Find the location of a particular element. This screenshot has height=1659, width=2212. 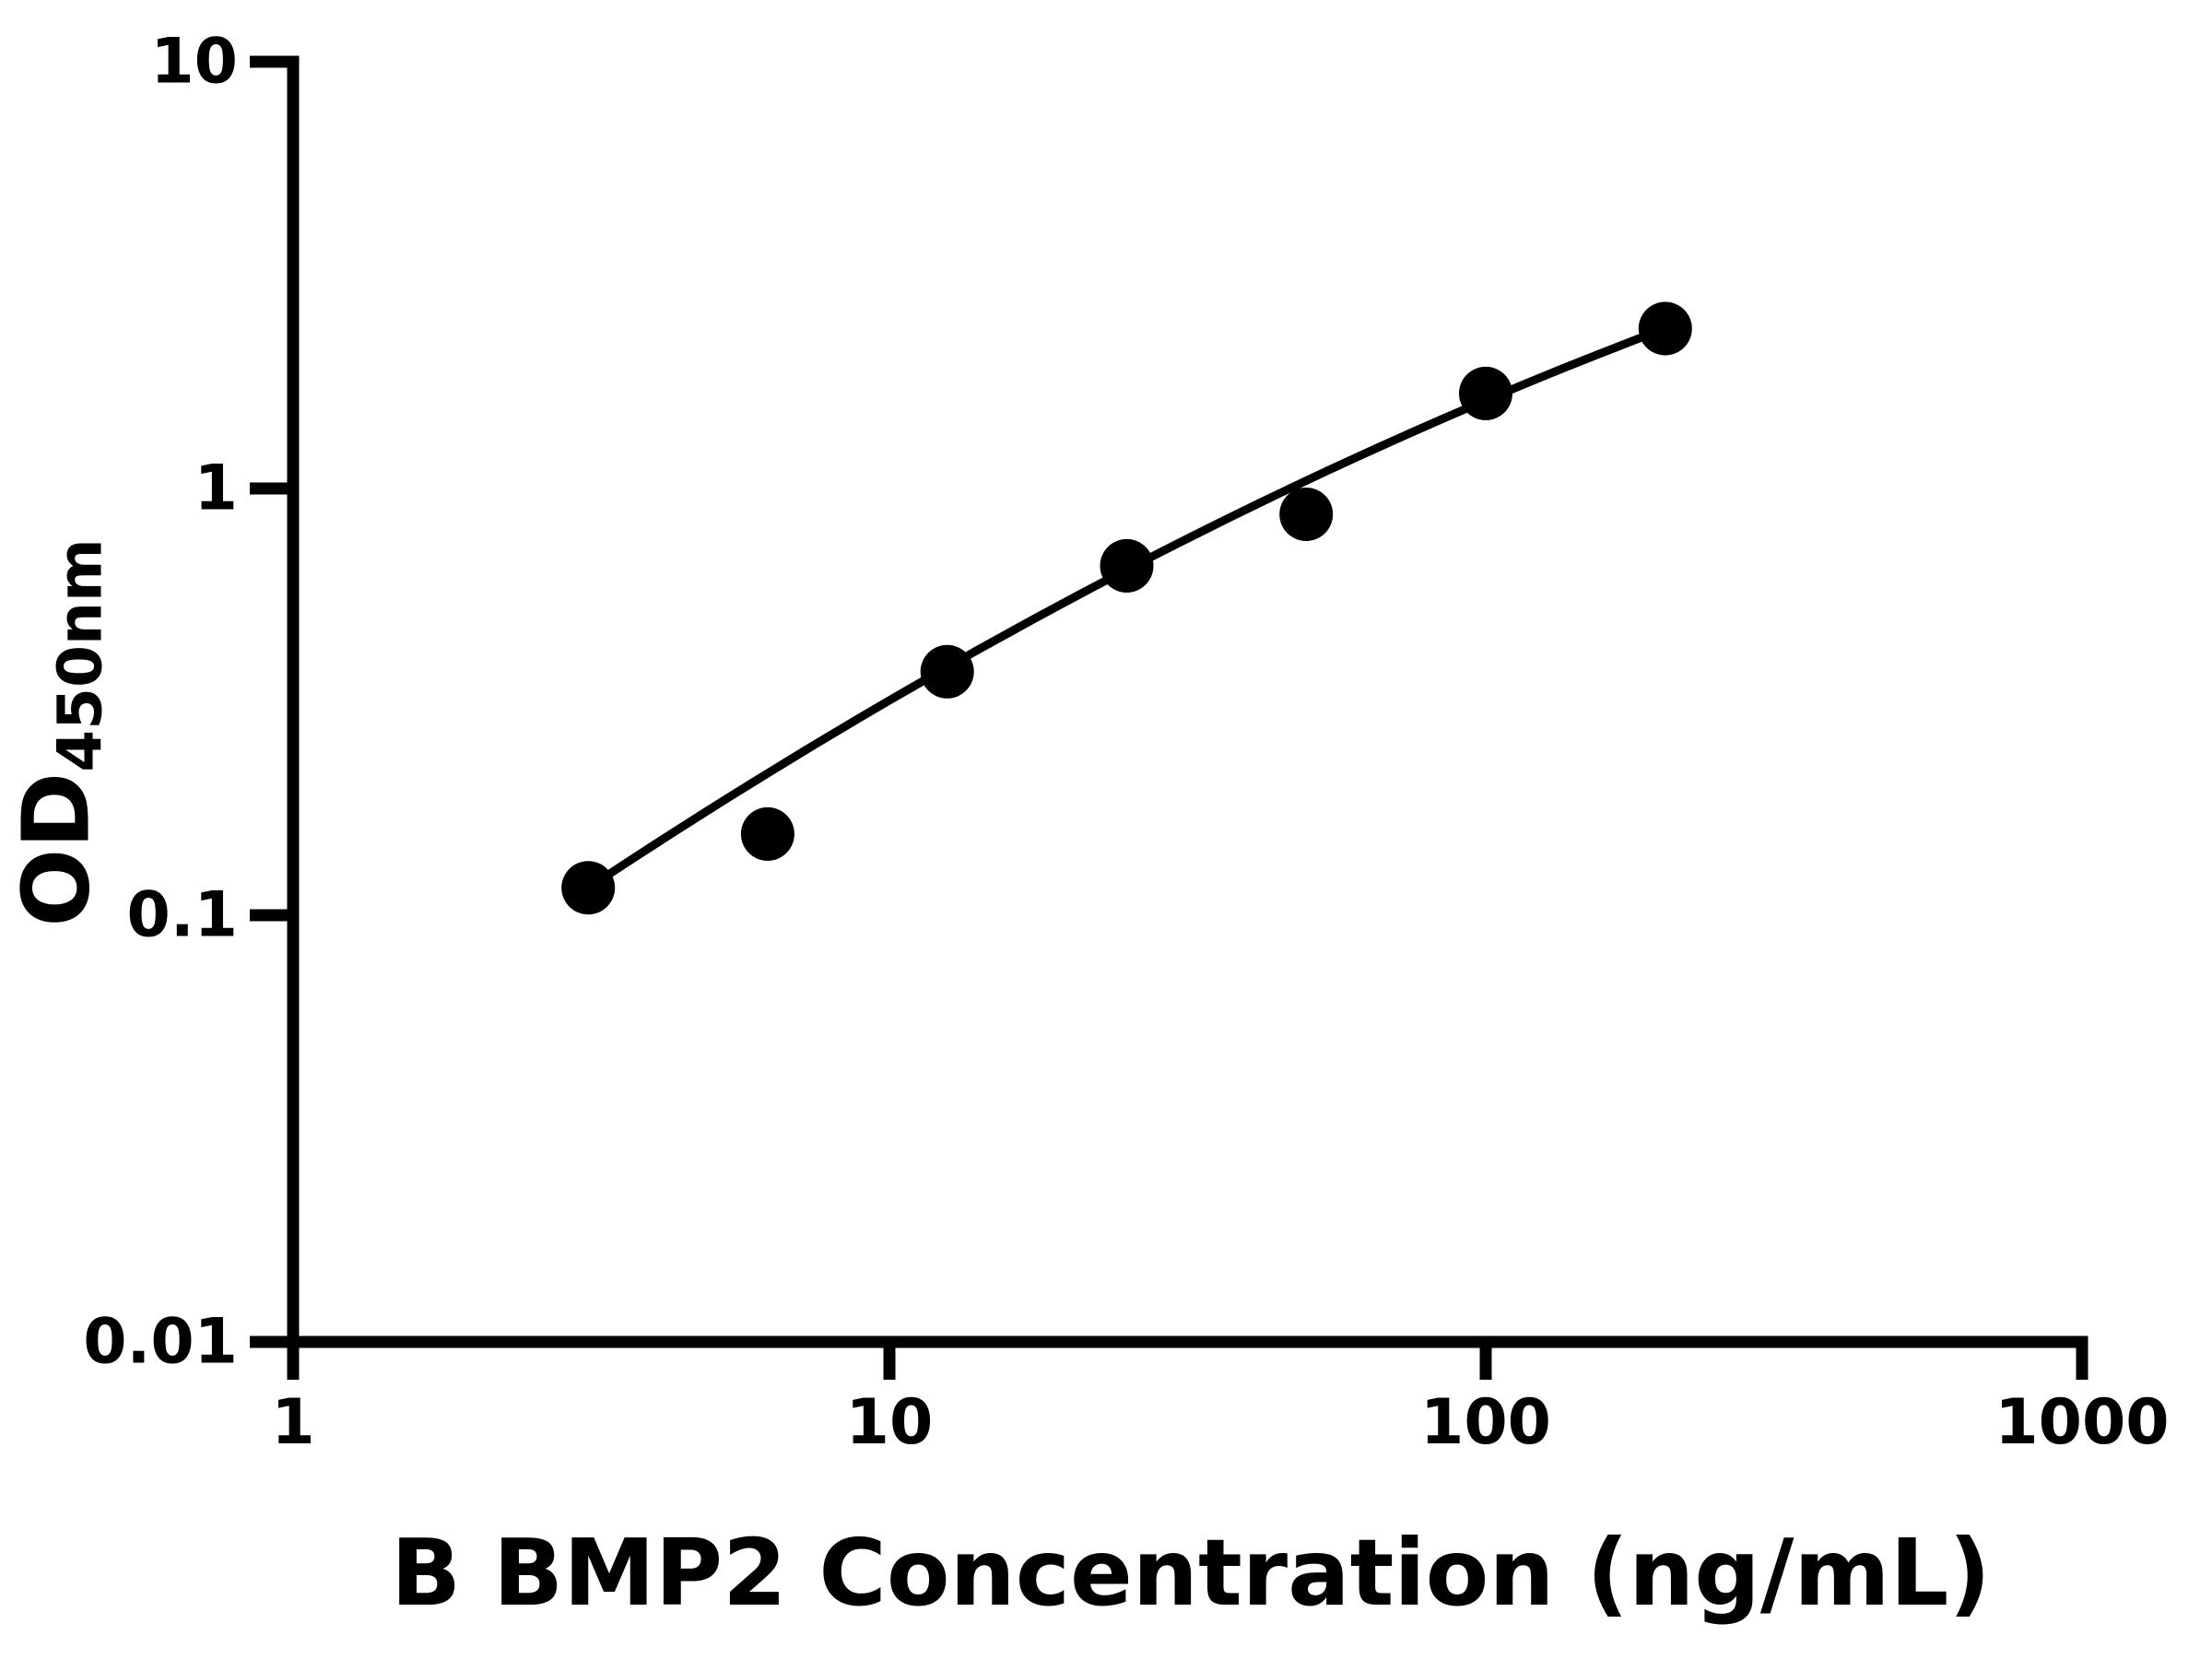

y-axis-title-main: OD is located at coordinates (56, 849).